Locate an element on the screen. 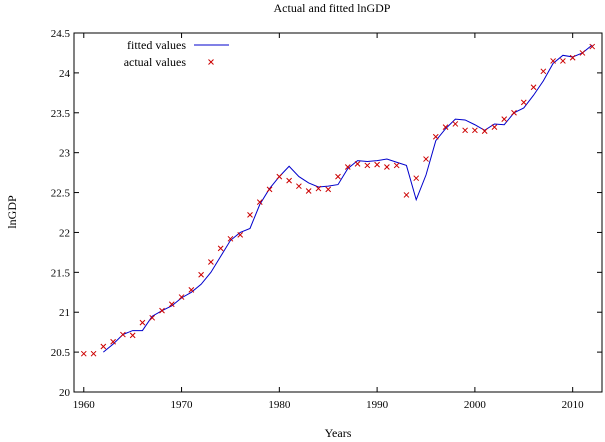 Image resolution: width=605 pixels, height=442 pixels. y-tick-label: 24 is located at coordinates (65, 74).